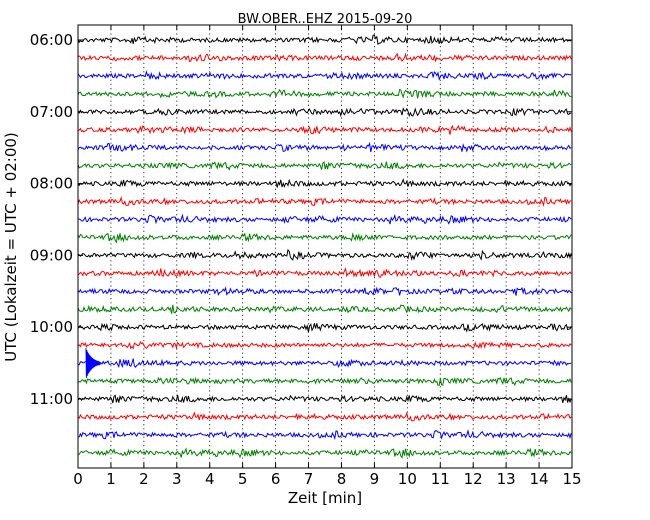 The image size is (650, 520). I want to click on y-tick-label: 10:00, so click(51, 327).